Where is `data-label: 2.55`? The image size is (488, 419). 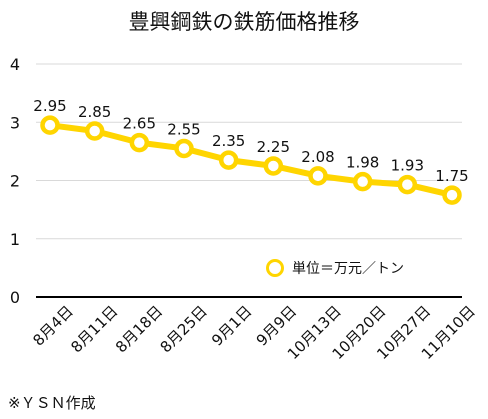
data-label: 2.55 is located at coordinates (183, 129).